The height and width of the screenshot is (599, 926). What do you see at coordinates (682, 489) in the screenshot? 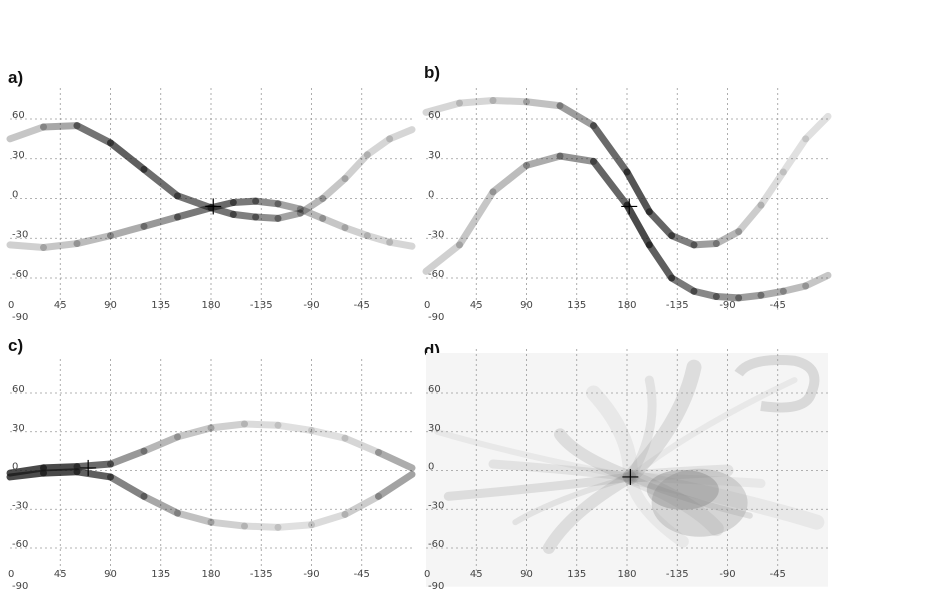
I see `density-core` at bounding box center [682, 489].